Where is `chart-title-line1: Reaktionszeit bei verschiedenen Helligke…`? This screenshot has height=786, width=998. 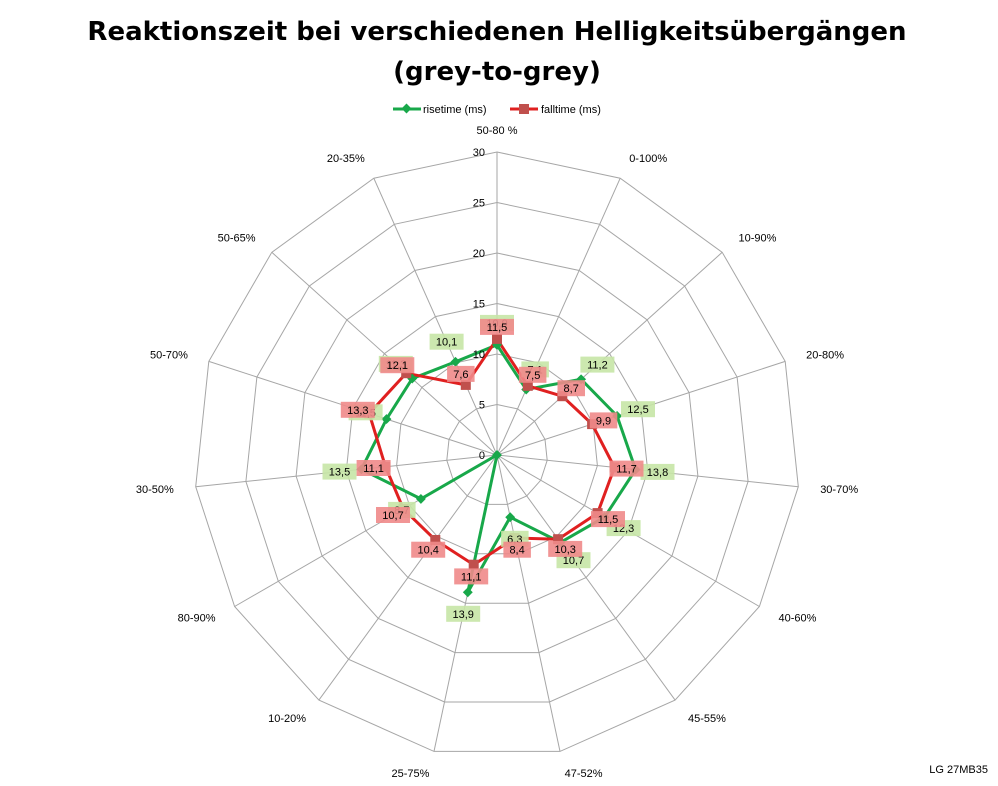
chart-title-line1: Reaktionszeit bei verschiedenen Helligke… is located at coordinates (496, 32).